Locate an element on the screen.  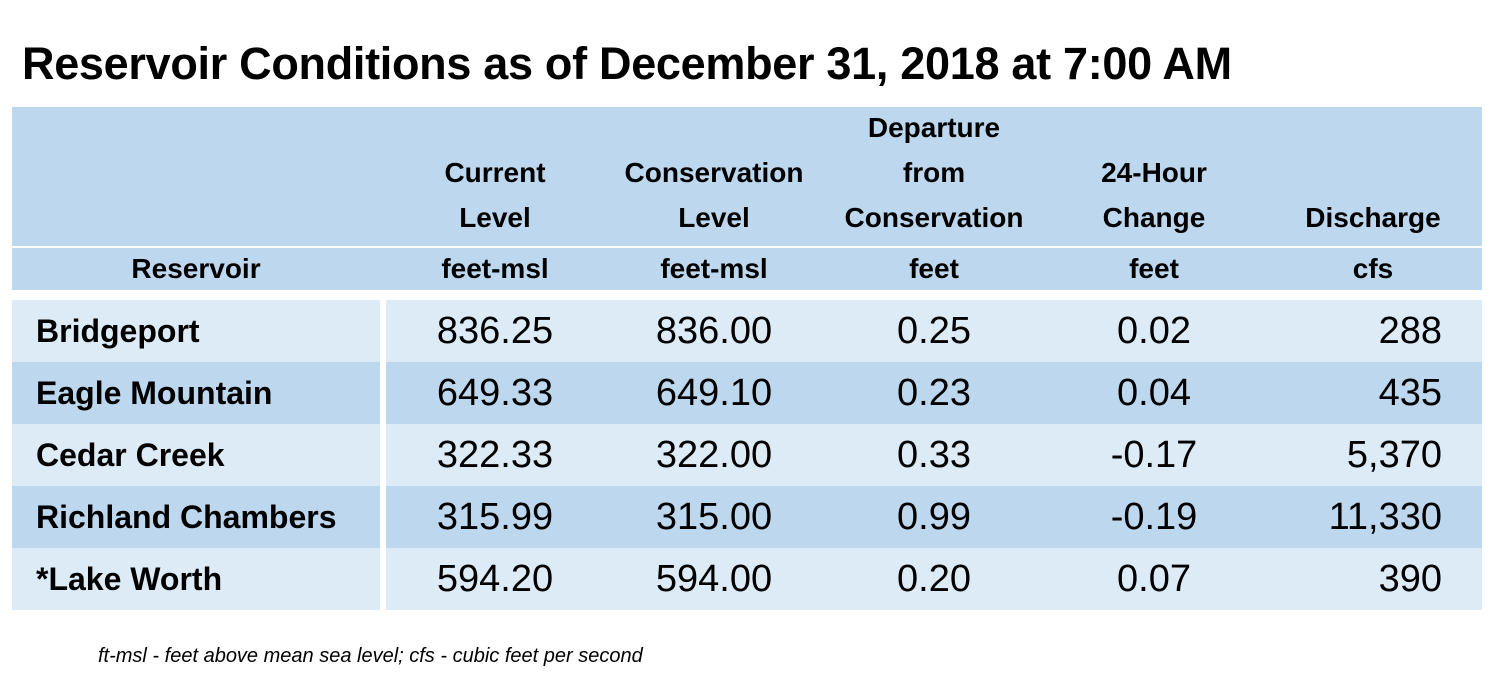
header-conservation-level-l2: Level is located at coordinates (714, 217).